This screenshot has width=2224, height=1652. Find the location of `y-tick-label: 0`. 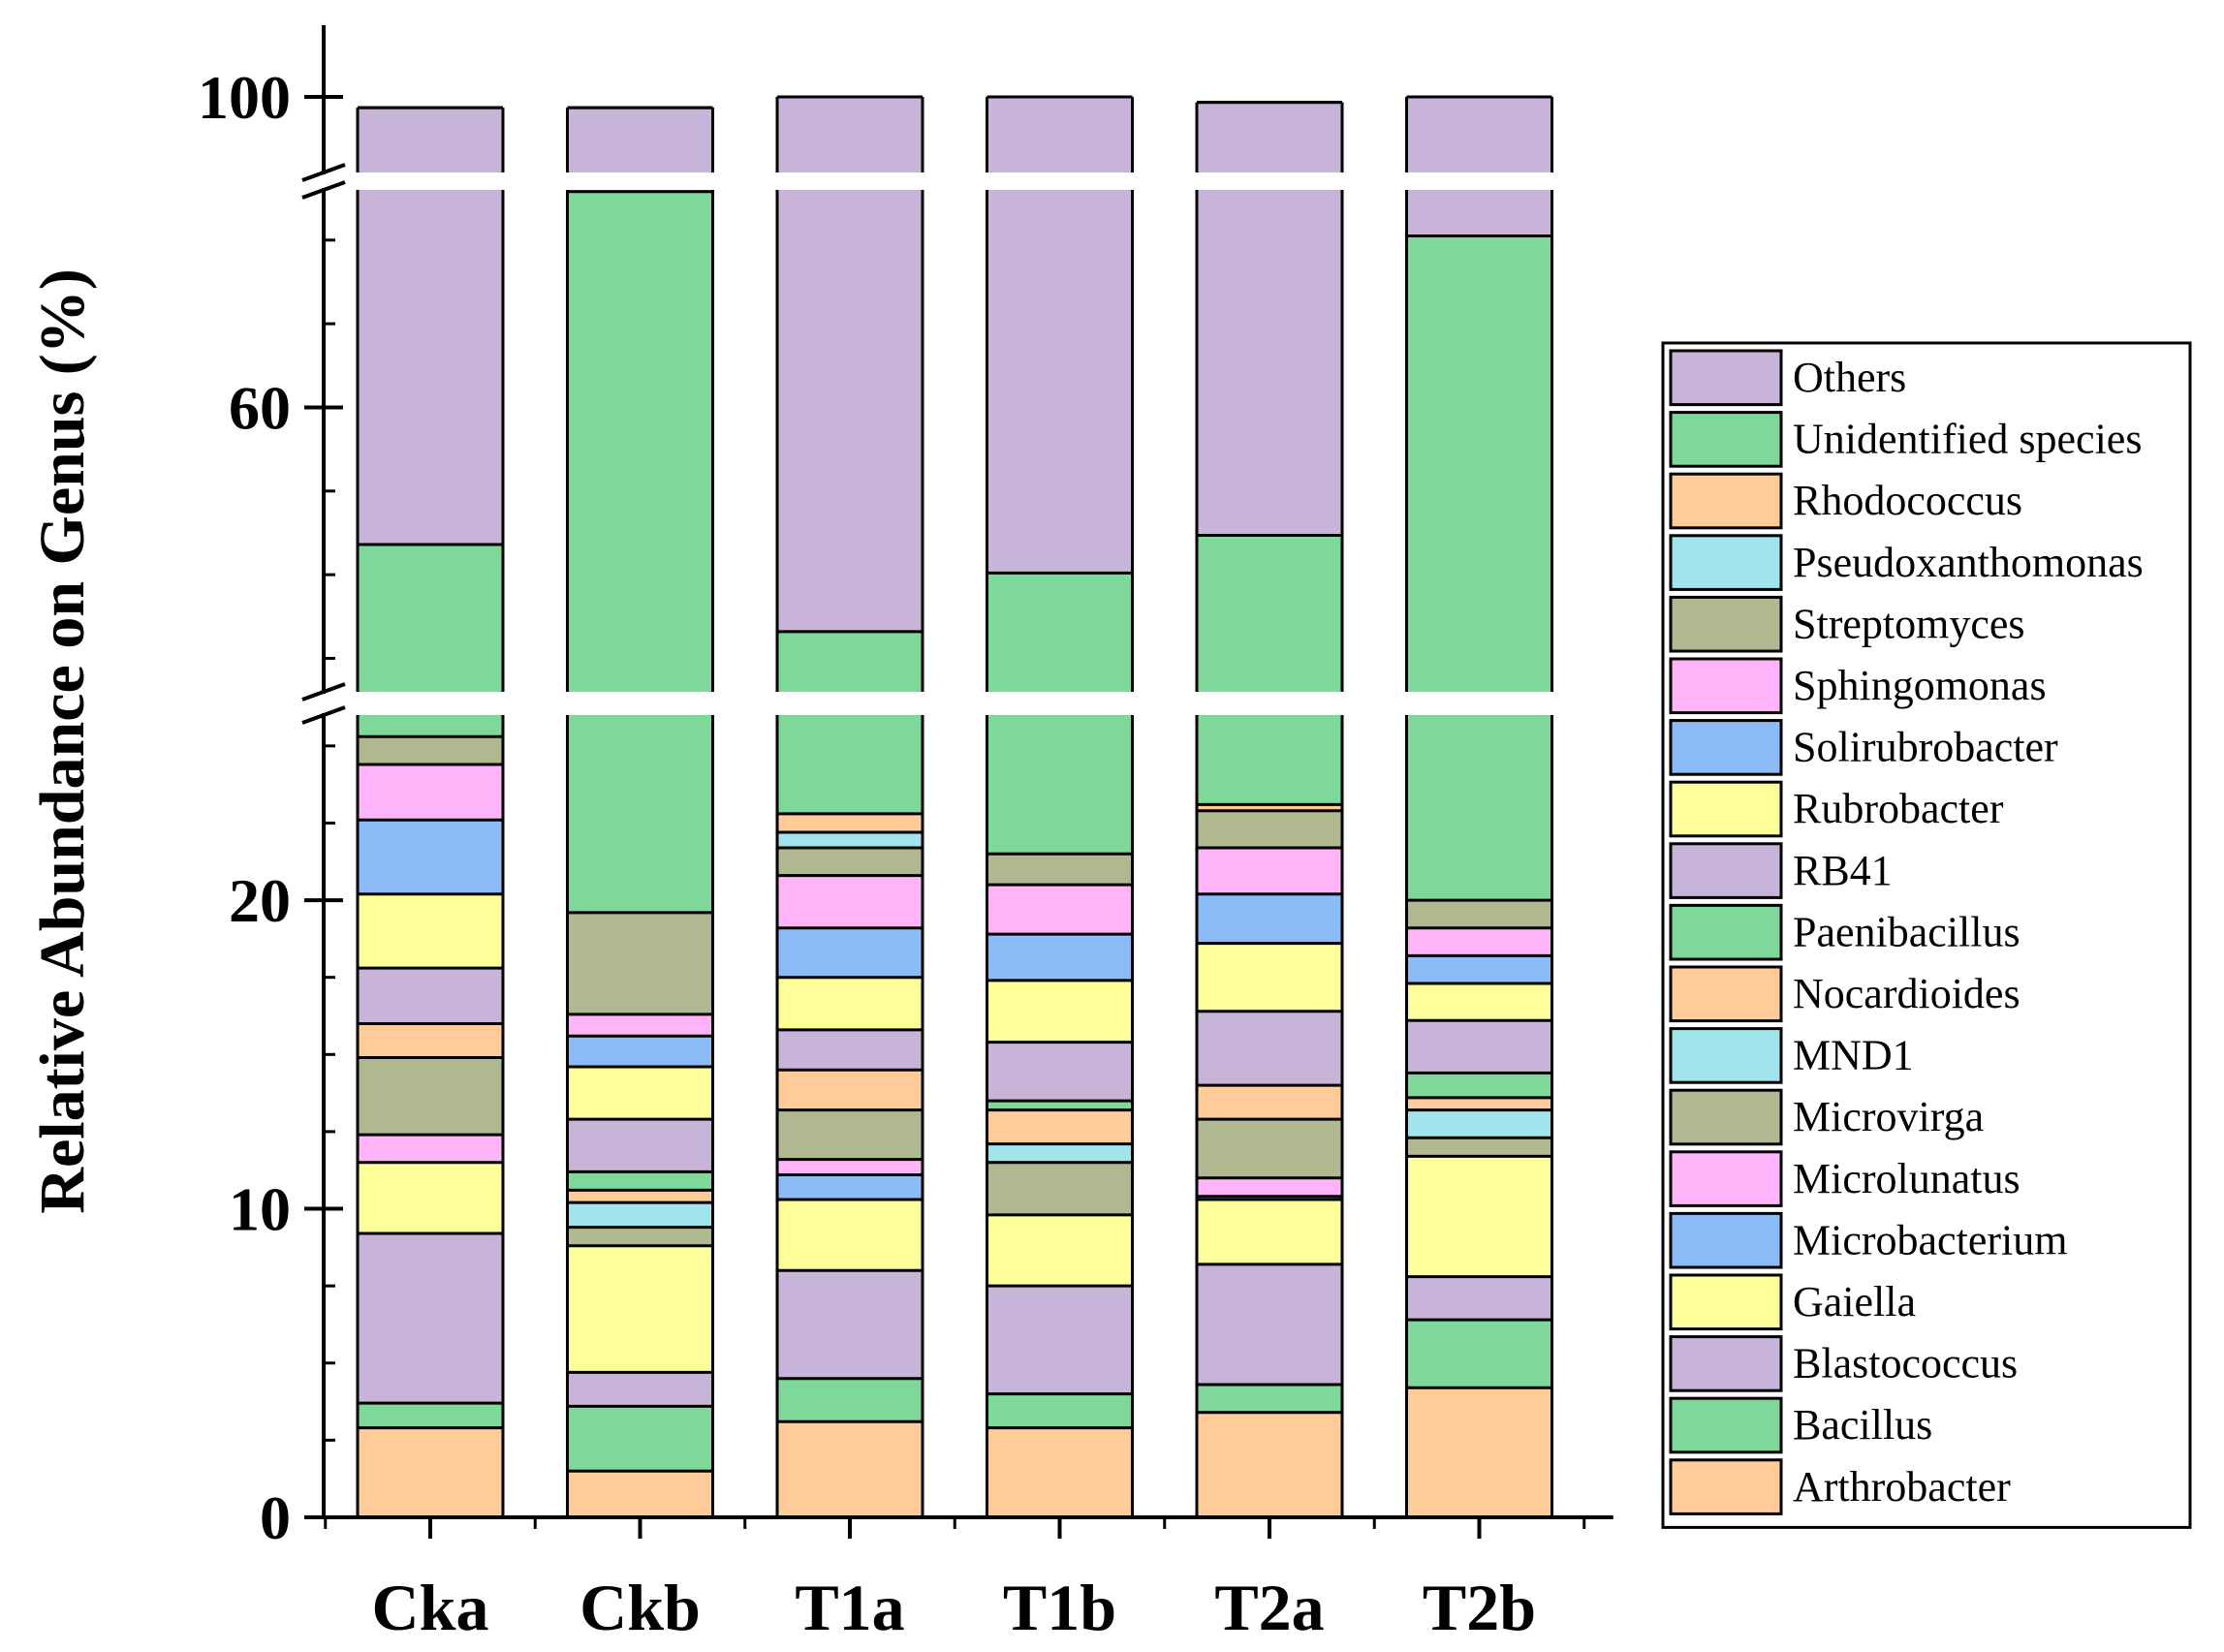

y-tick-label: 0 is located at coordinates (275, 1517).